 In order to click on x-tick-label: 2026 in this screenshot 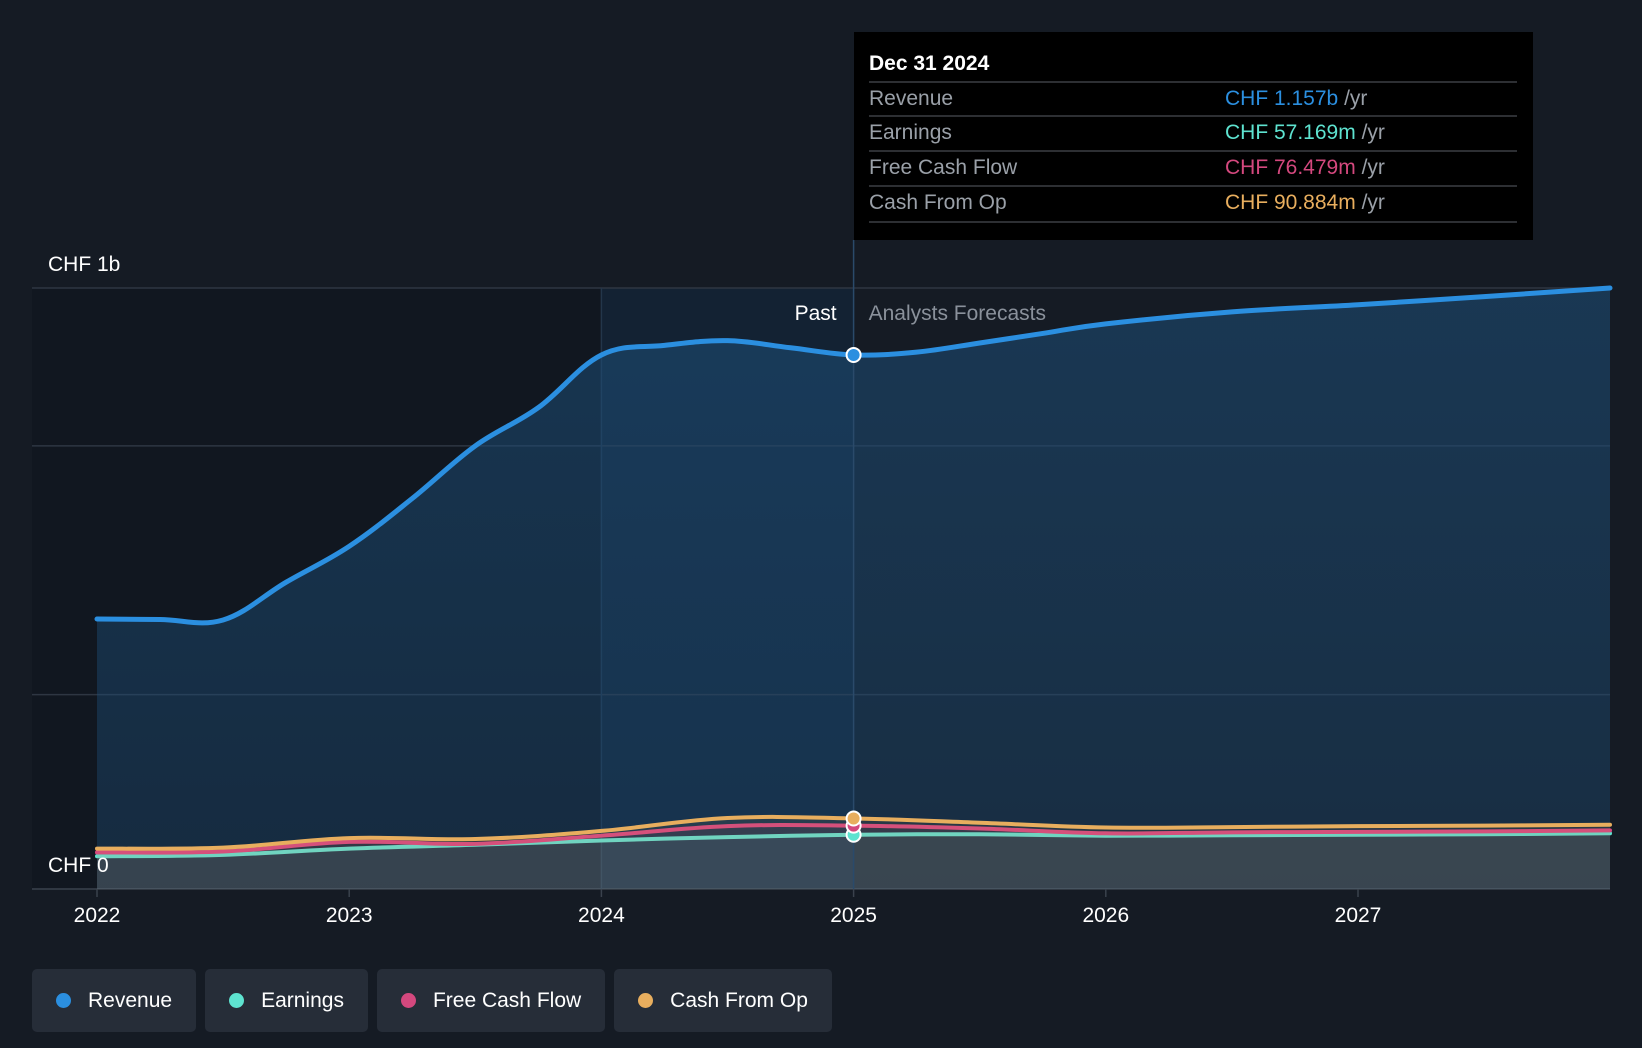, I will do `click(1105, 915)`.